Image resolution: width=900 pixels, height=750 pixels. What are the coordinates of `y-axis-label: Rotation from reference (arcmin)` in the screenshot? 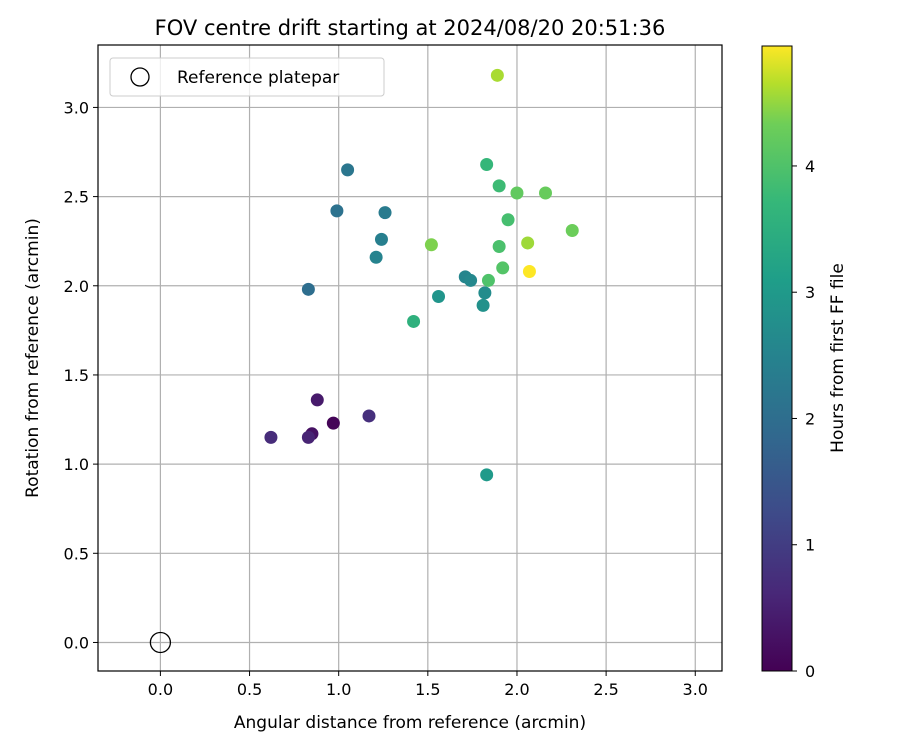 It's located at (33, 358).